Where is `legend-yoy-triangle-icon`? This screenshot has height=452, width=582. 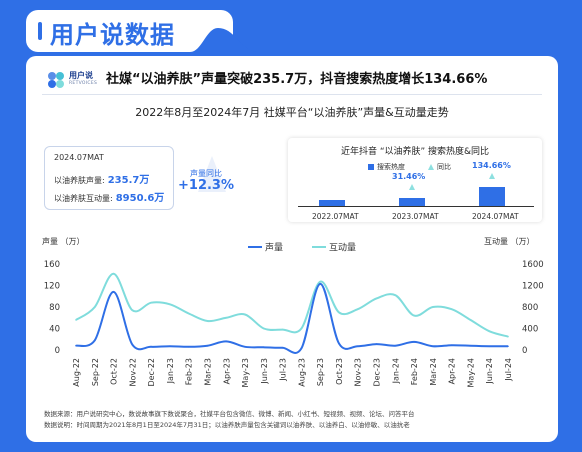
legend-yoy-triangle-icon is located at coordinates (431, 167).